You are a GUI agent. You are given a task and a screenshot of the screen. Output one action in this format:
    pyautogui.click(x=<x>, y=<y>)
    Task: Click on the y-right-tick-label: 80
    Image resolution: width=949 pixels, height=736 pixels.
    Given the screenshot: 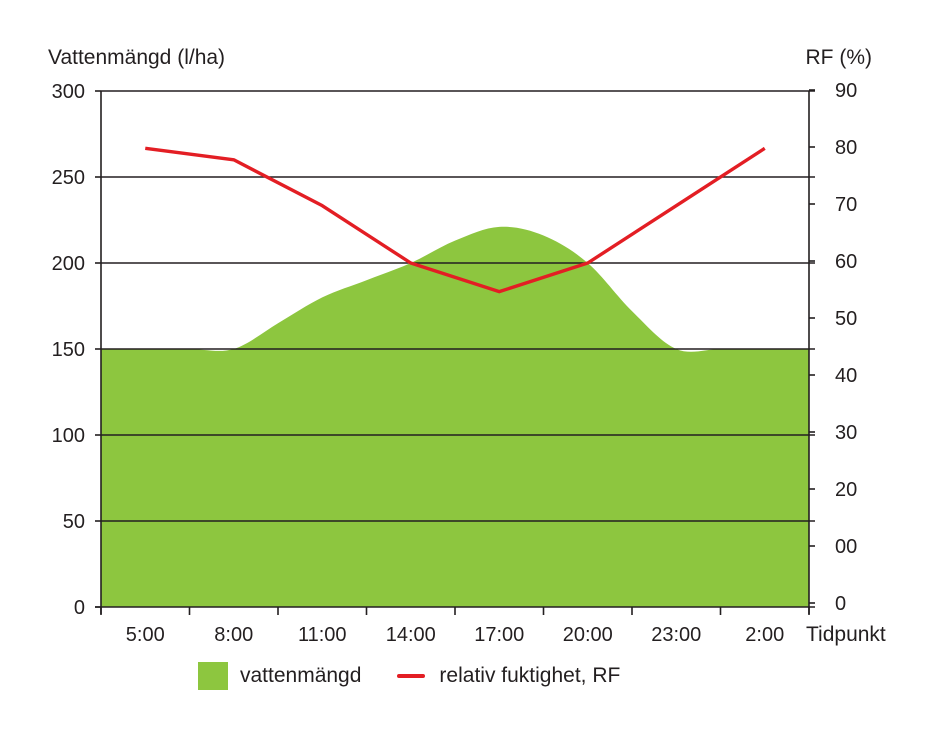 What is the action you would take?
    pyautogui.click(x=846, y=148)
    